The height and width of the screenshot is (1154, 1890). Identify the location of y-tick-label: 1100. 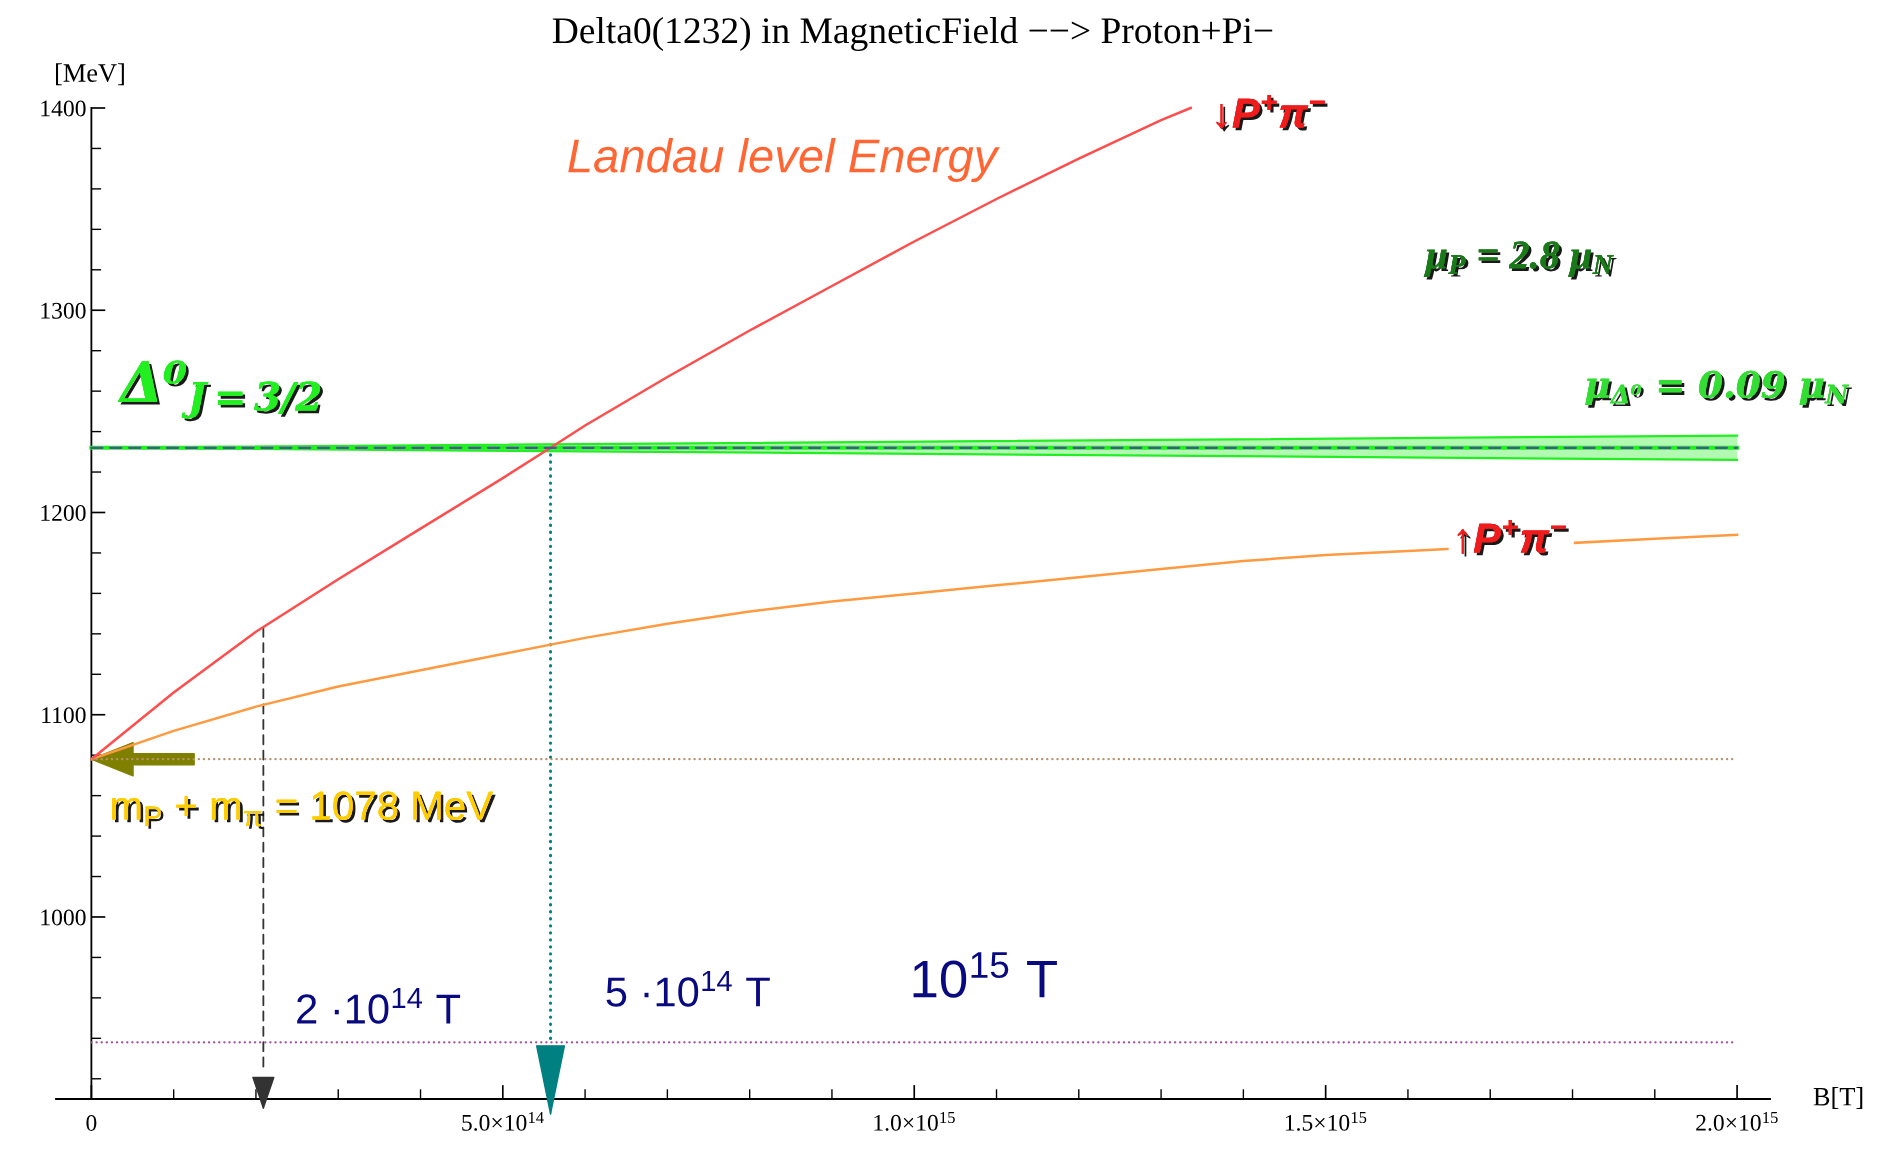
(64, 715).